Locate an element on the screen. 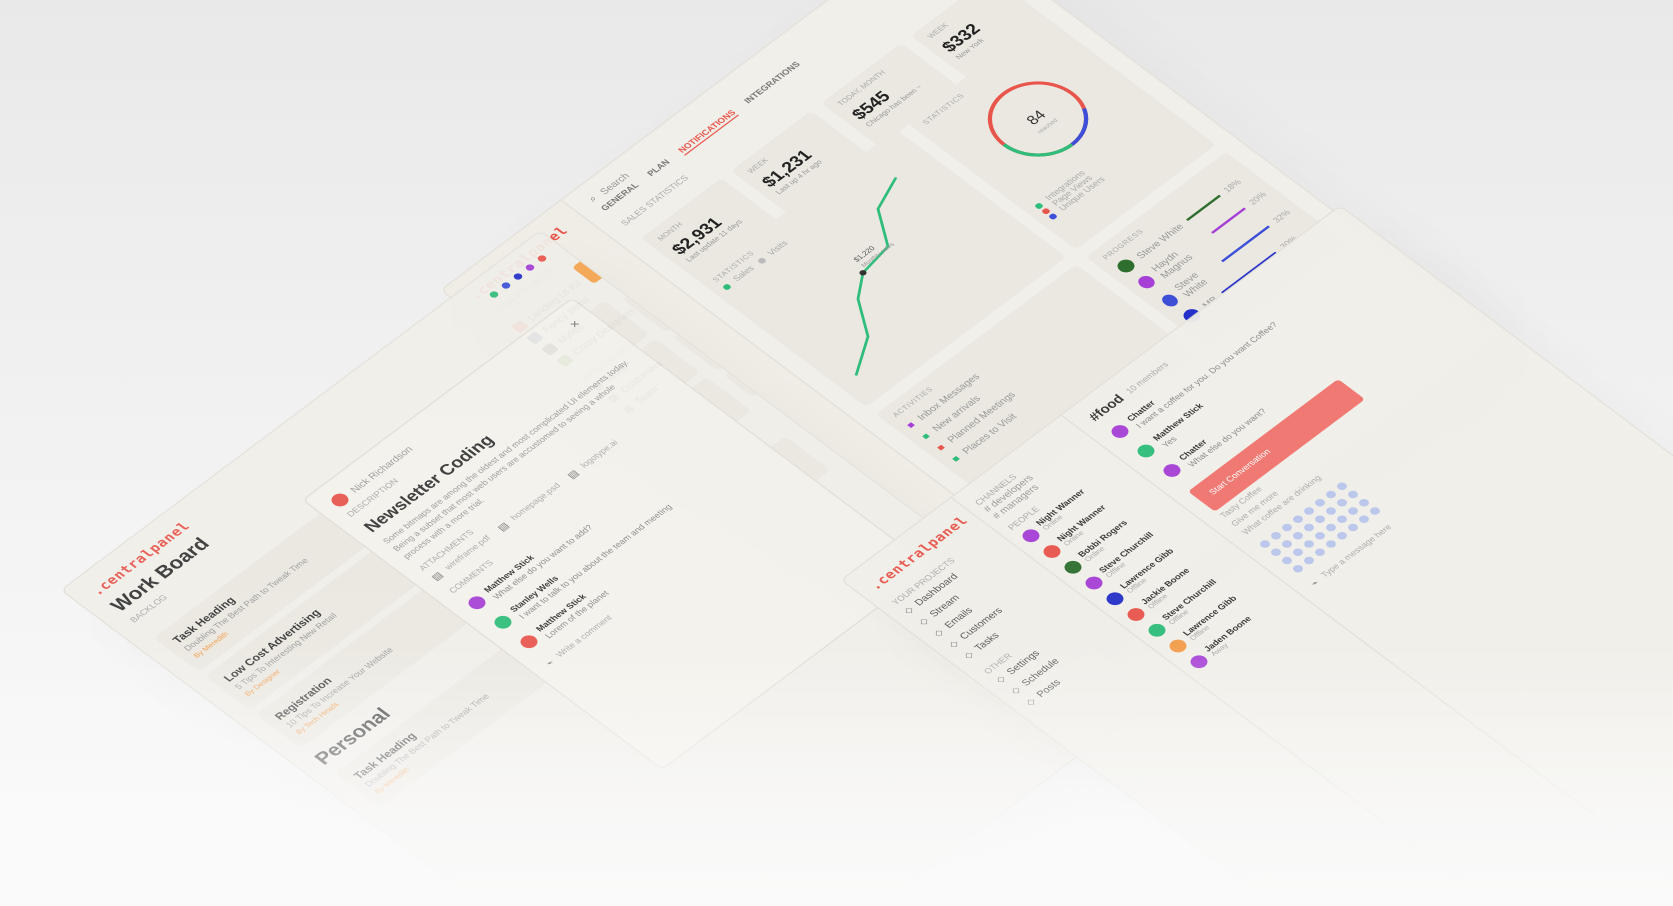 This screenshot has height=906, width=1673. star-icon: ◇ is located at coordinates (969, 655).